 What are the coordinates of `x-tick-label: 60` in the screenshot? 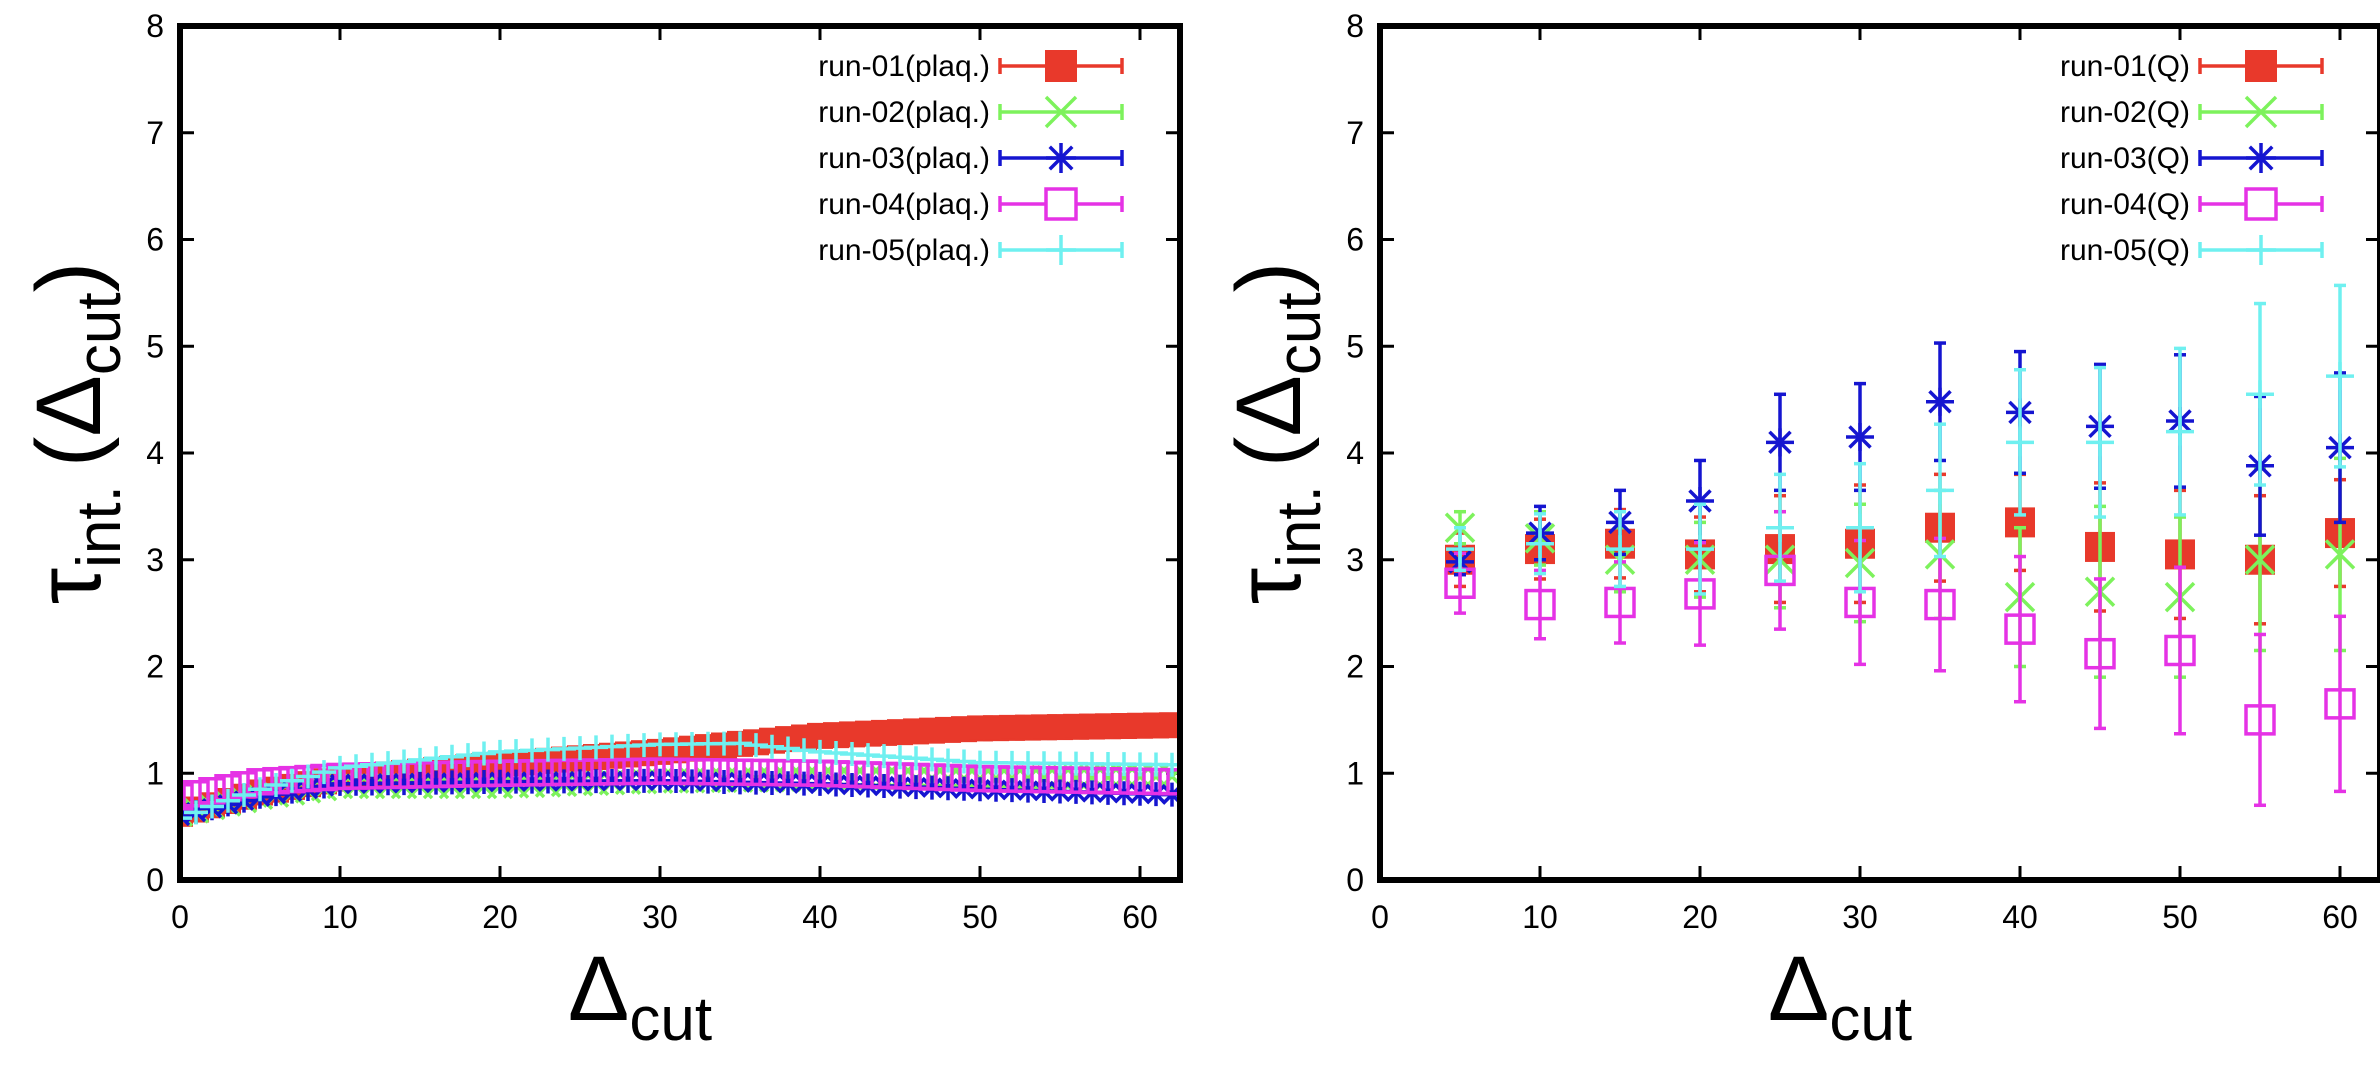 It's located at (1140, 917).